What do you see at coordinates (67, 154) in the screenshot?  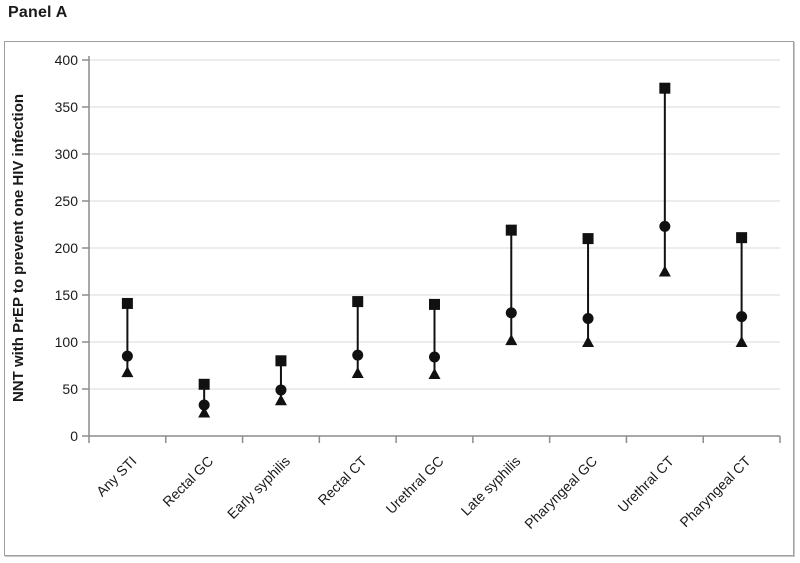 I see `y-tick-label: 300` at bounding box center [67, 154].